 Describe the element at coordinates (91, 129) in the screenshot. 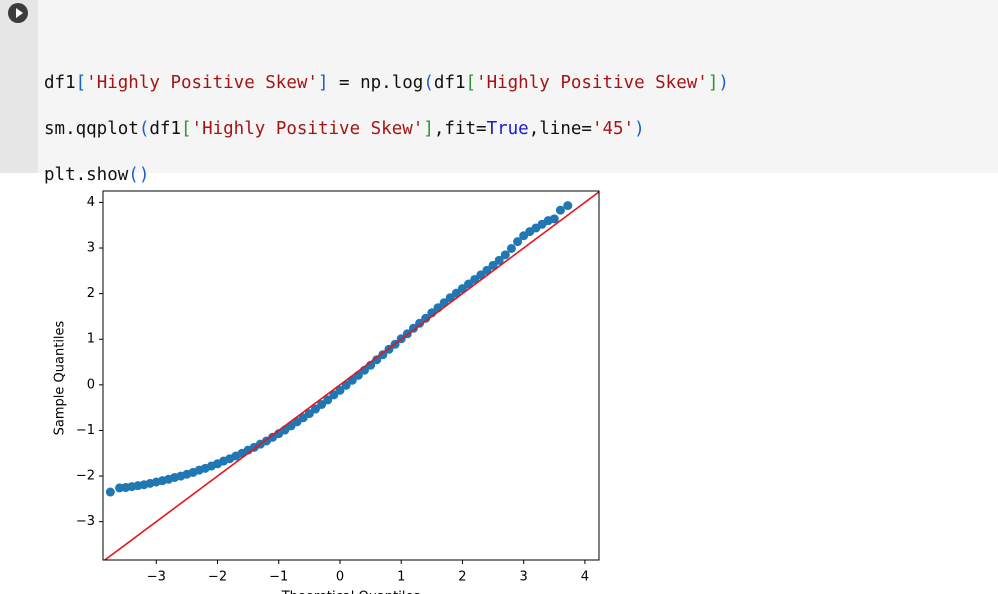

I see `code-token: sm.qqplot` at that location.